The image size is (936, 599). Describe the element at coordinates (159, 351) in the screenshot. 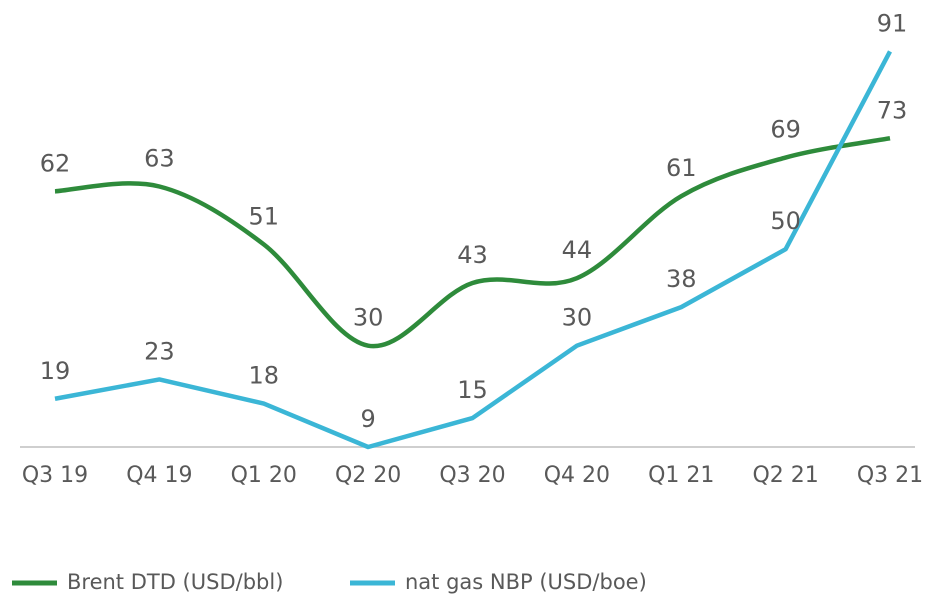

I see `data-label: 23` at that location.